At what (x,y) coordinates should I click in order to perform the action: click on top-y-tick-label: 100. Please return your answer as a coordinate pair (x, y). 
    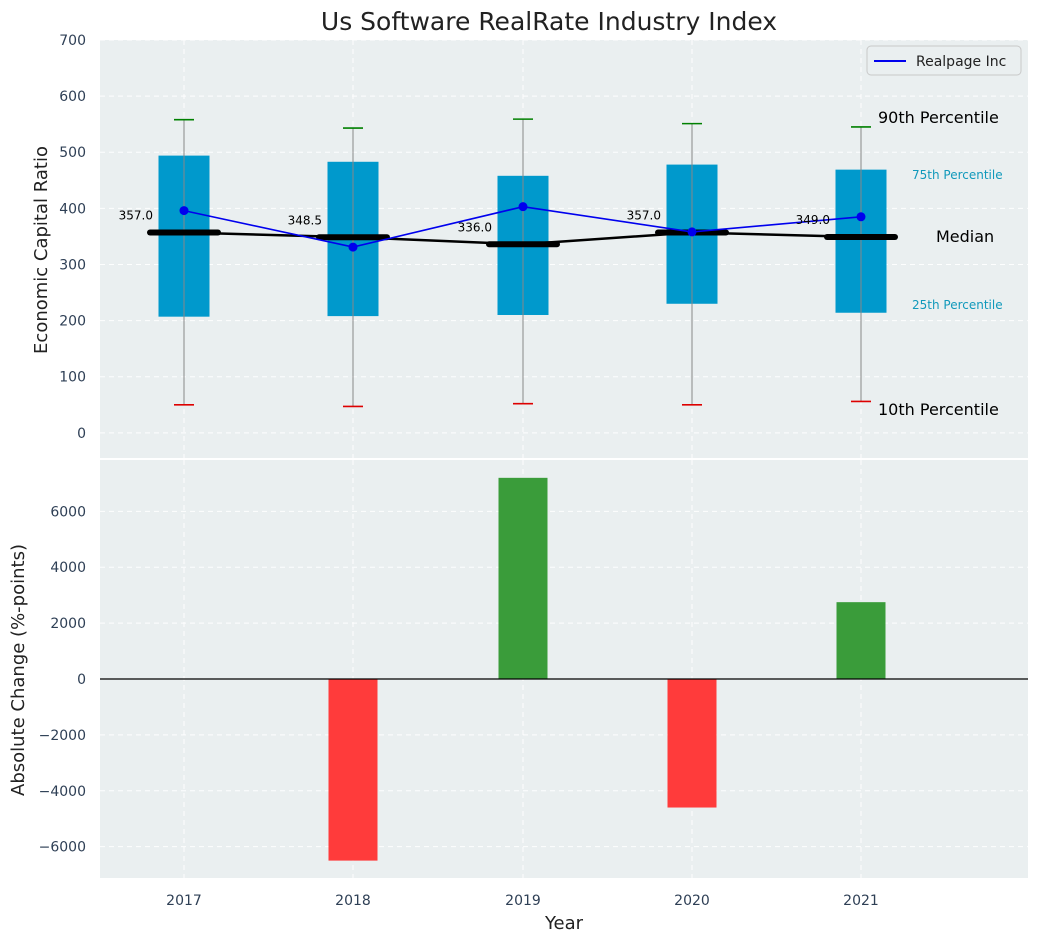
    Looking at the image, I should click on (72, 378).